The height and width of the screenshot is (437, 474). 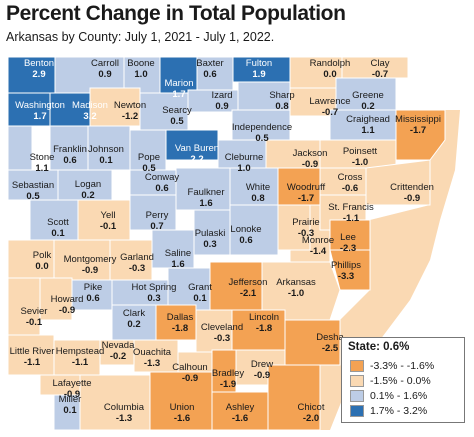 What do you see at coordinates (153, 298) in the screenshot?
I see `county-value-label: 0.3` at bounding box center [153, 298].